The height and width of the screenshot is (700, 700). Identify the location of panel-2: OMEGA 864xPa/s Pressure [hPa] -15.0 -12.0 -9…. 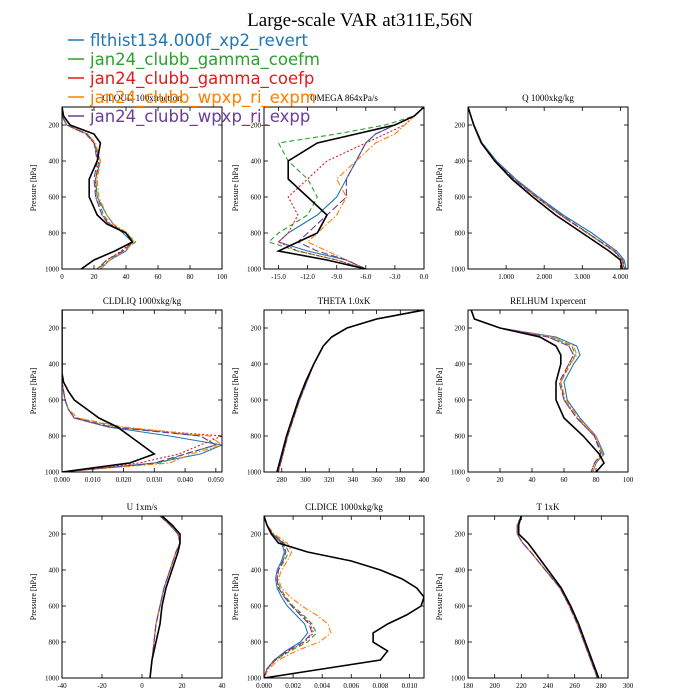
(330, 187).